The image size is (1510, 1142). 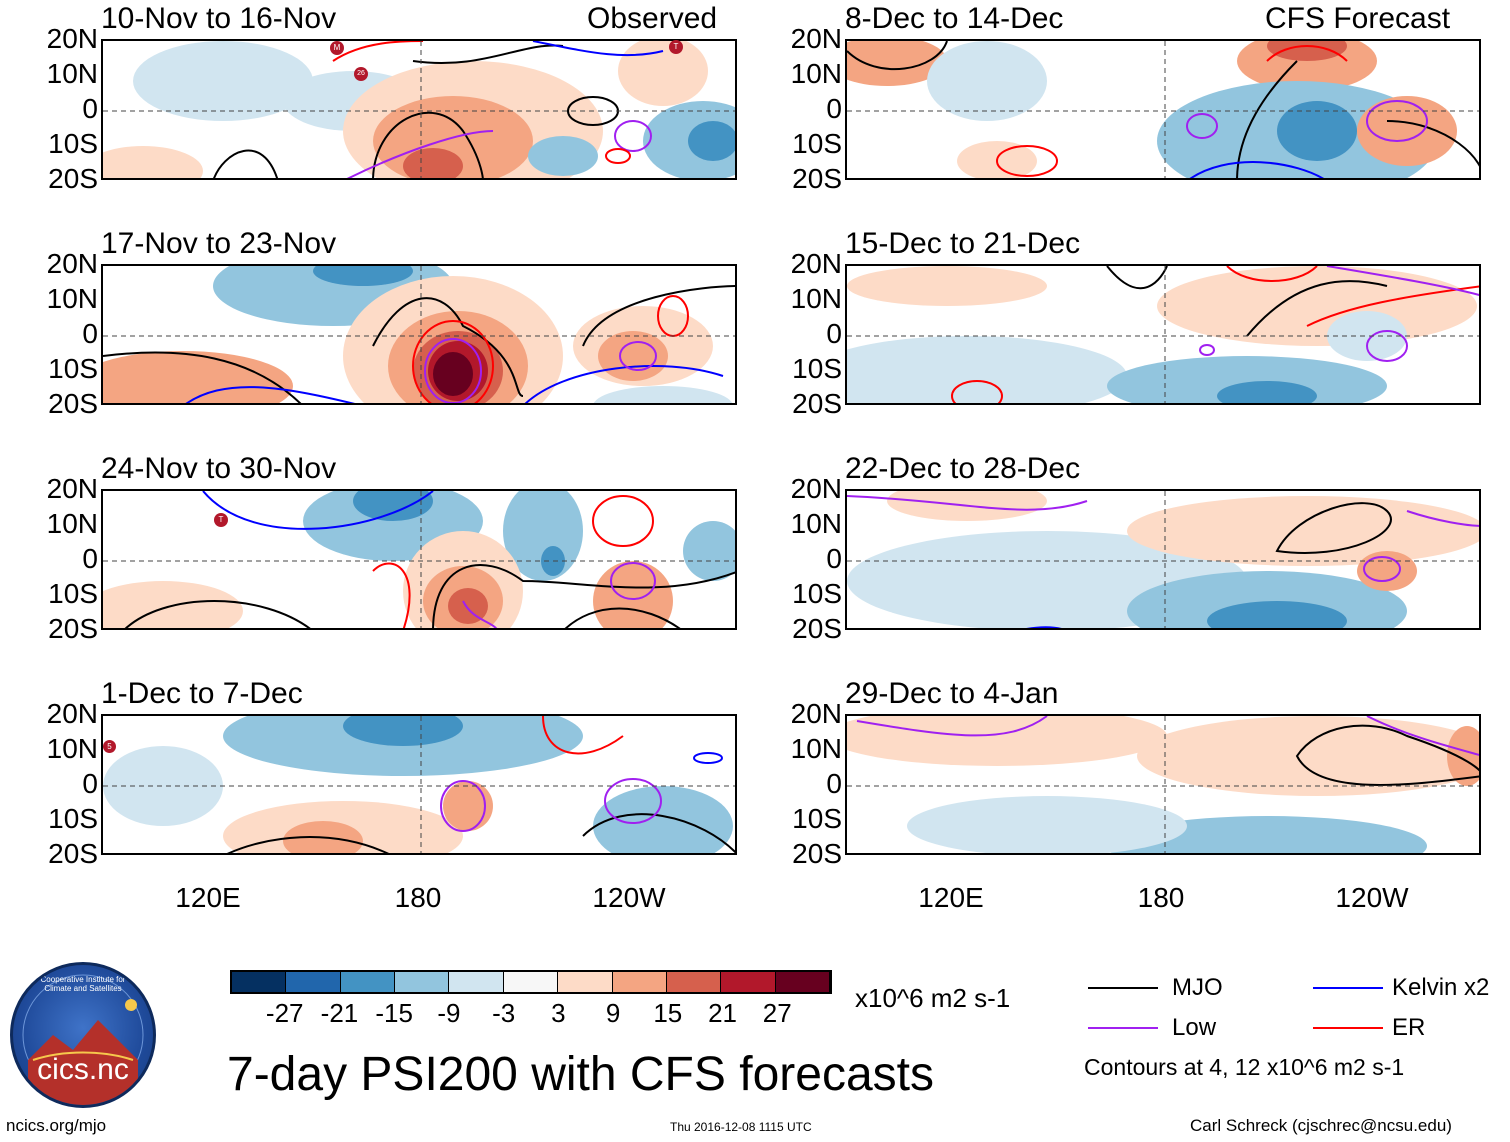 I want to click on colorbar-units: x10^6 m2 s-1, so click(x=933, y=998).